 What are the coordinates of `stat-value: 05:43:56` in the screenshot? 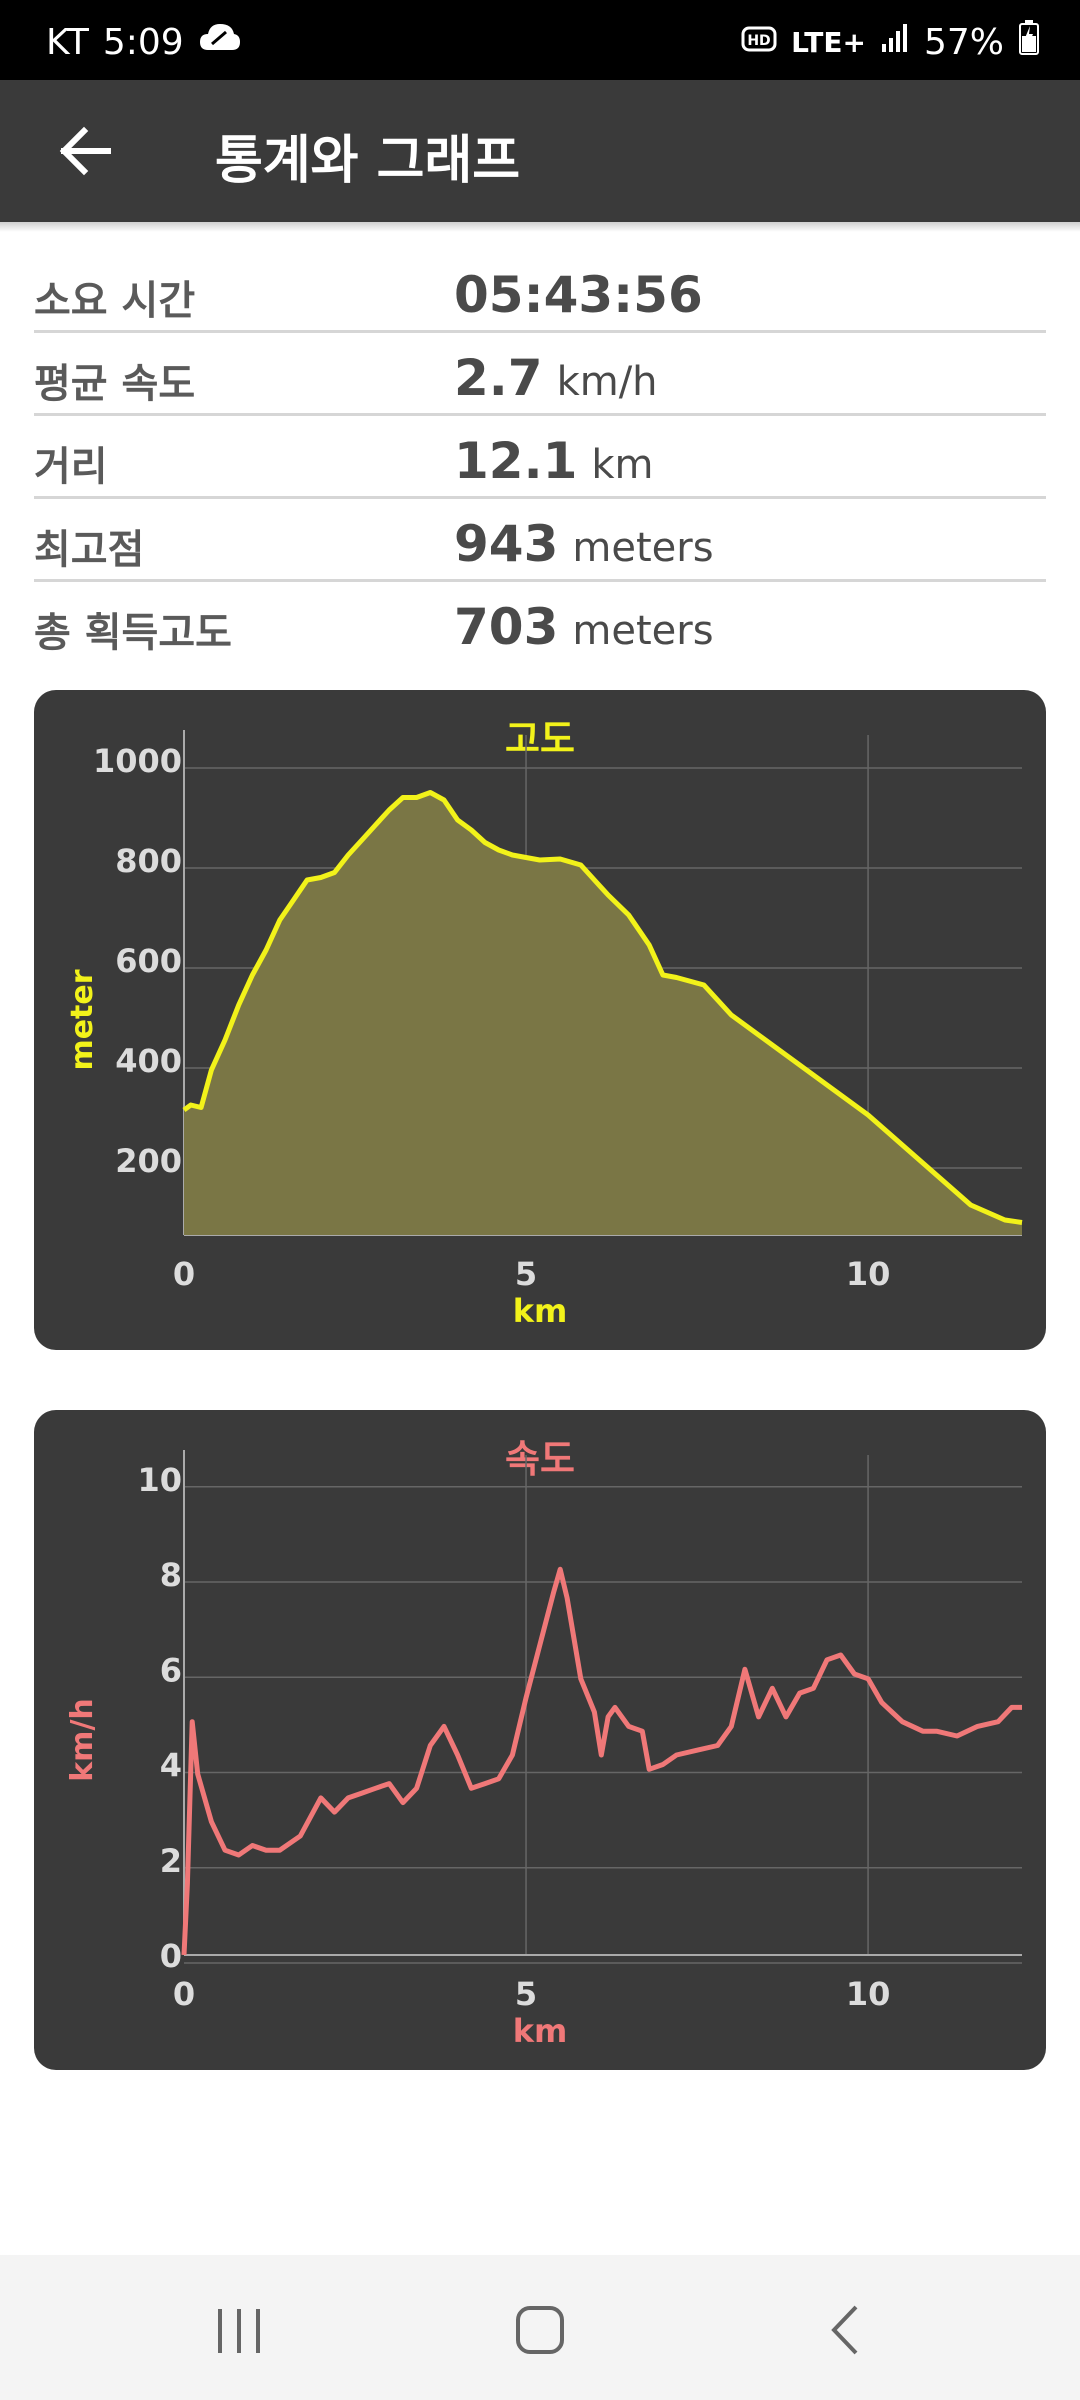 It's located at (578, 295).